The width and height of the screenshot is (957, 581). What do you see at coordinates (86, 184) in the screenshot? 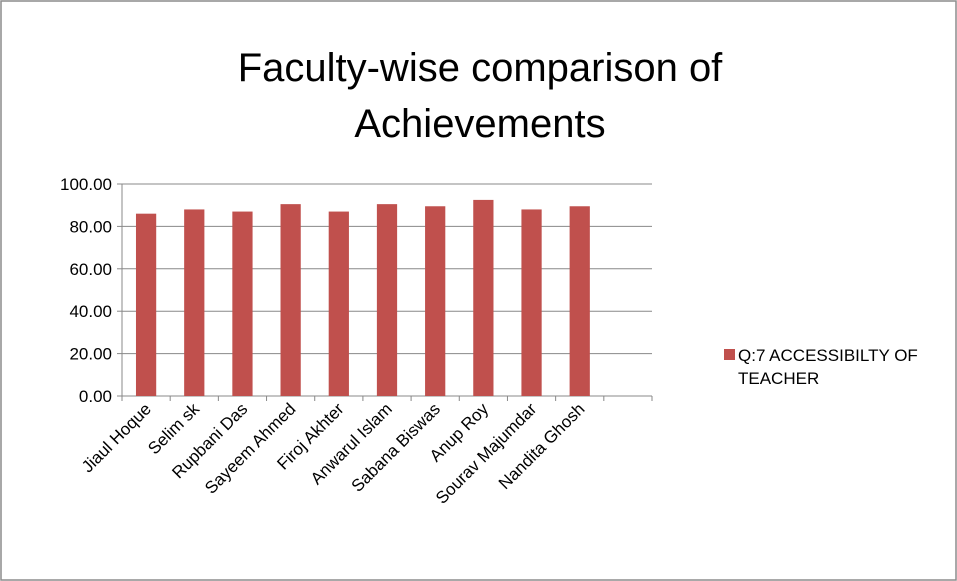
I see `y-tick-label: 100.00` at bounding box center [86, 184].